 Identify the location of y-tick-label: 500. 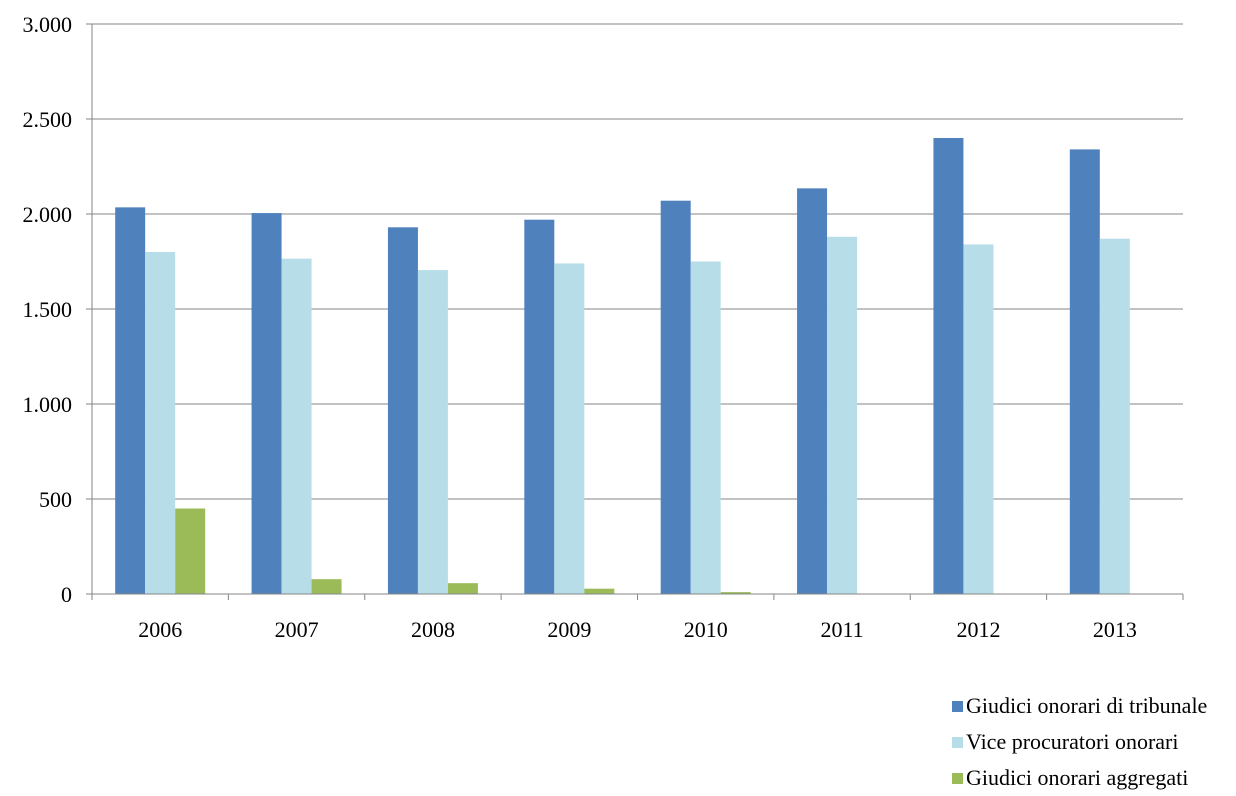
(55, 499).